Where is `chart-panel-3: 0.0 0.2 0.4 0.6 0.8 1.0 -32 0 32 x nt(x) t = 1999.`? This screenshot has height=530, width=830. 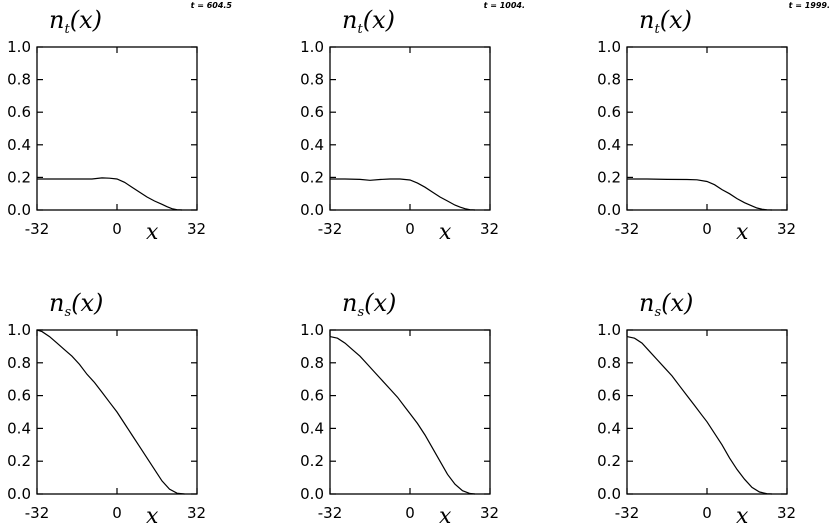 chart-panel-3: 0.0 0.2 0.4 0.6 0.8 1.0 -32 0 32 x nt(x) t = 1999. is located at coordinates (713, 123).